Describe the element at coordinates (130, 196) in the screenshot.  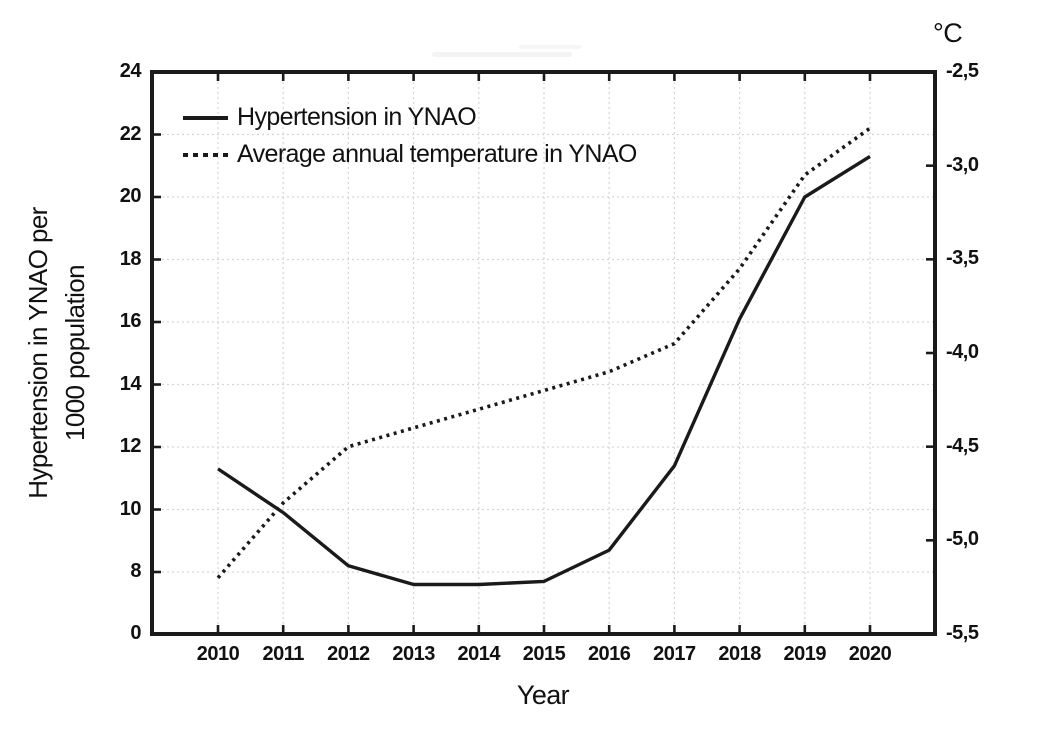
I see `left-tick-label: 20` at that location.